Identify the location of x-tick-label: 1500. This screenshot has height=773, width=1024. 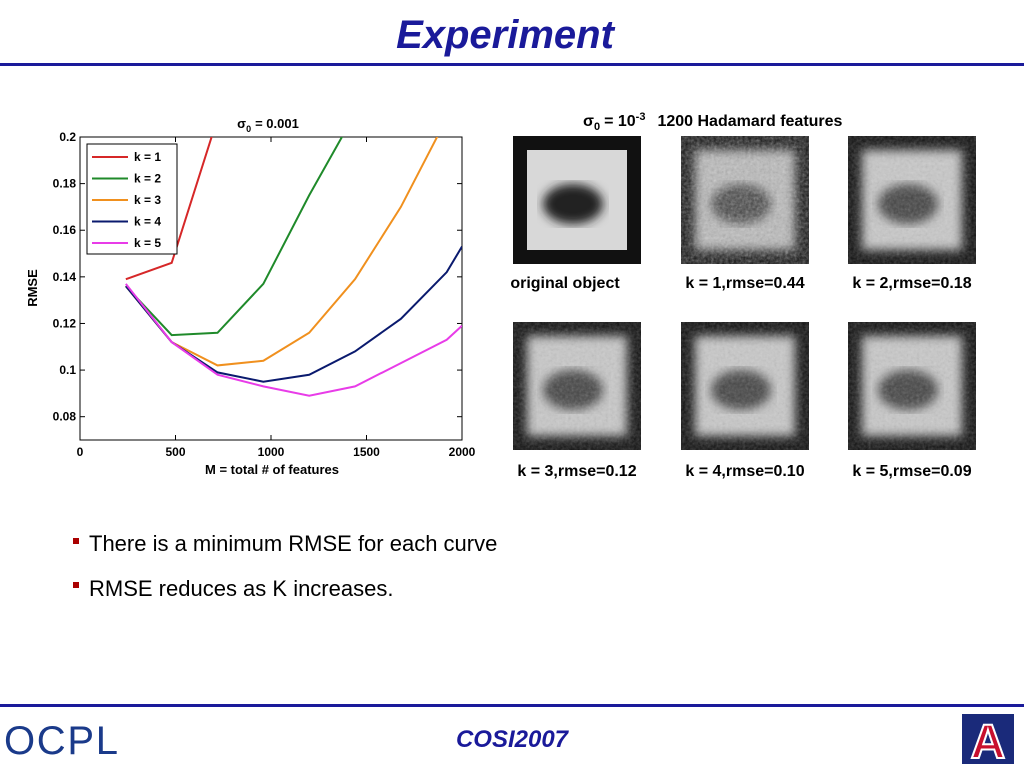
(366, 452).